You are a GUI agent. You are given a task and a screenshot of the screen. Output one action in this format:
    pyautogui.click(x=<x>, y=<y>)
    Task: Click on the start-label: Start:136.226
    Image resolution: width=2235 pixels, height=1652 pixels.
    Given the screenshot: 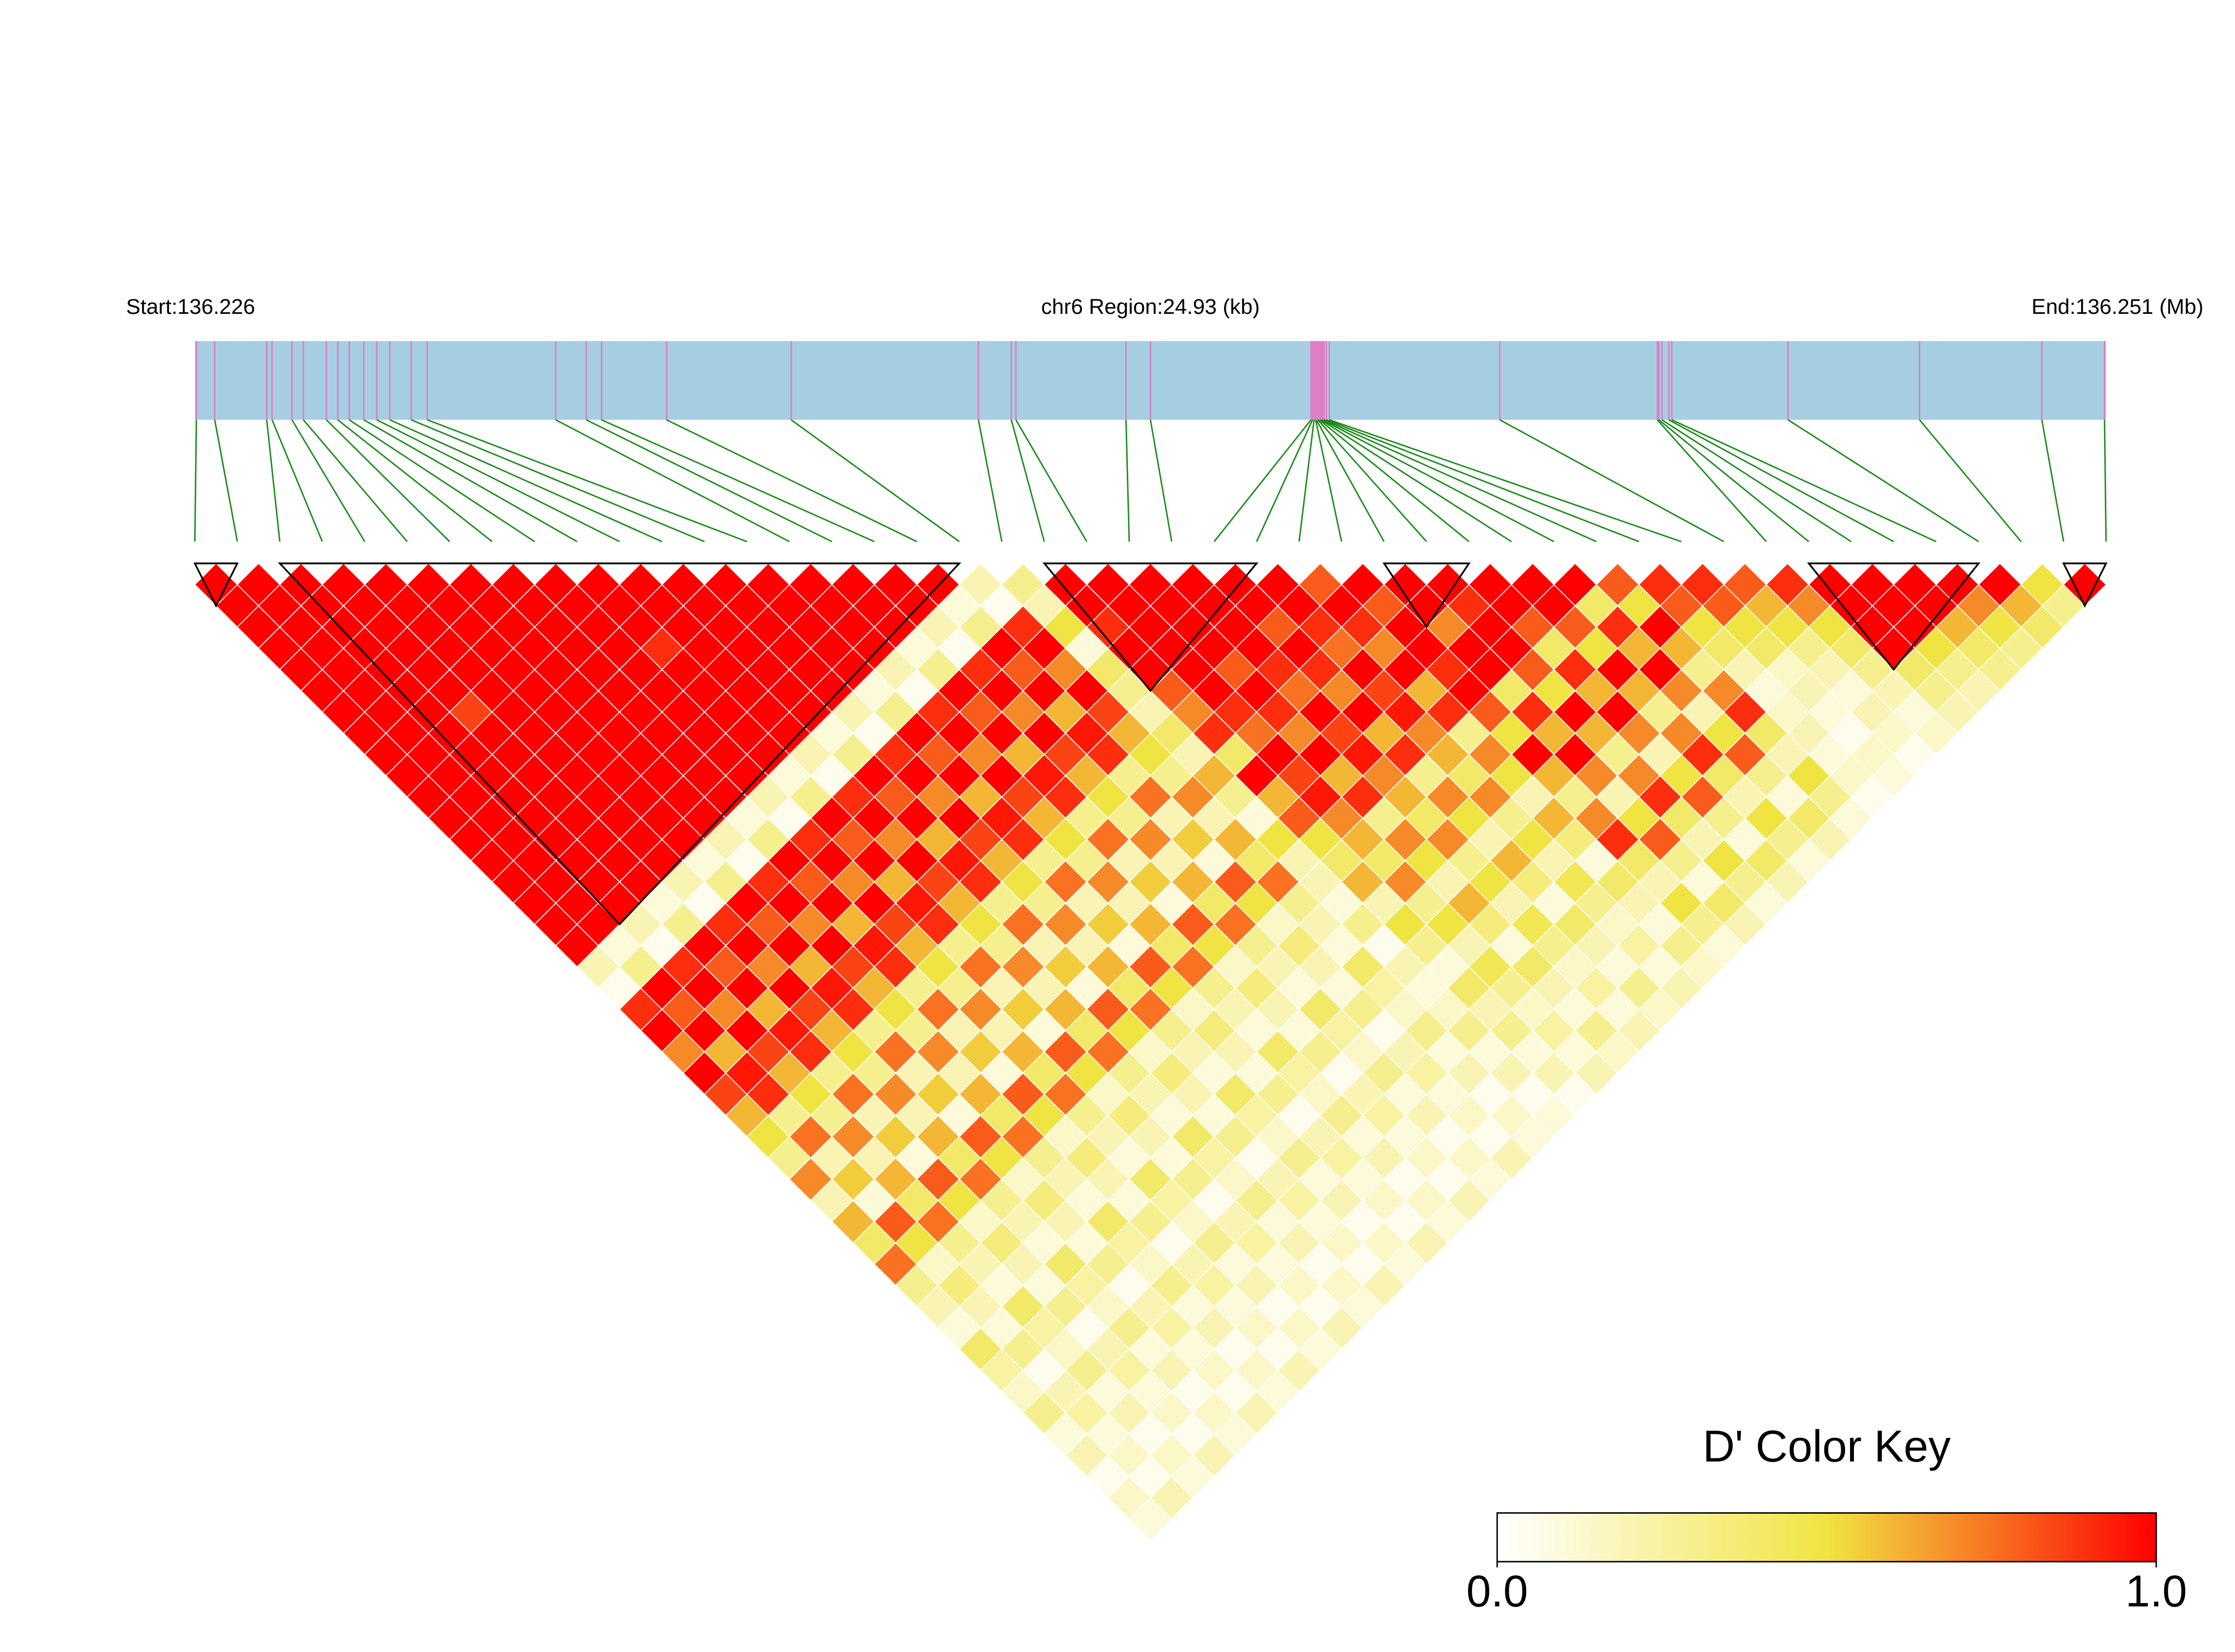 What is the action you would take?
    pyautogui.click(x=190, y=307)
    